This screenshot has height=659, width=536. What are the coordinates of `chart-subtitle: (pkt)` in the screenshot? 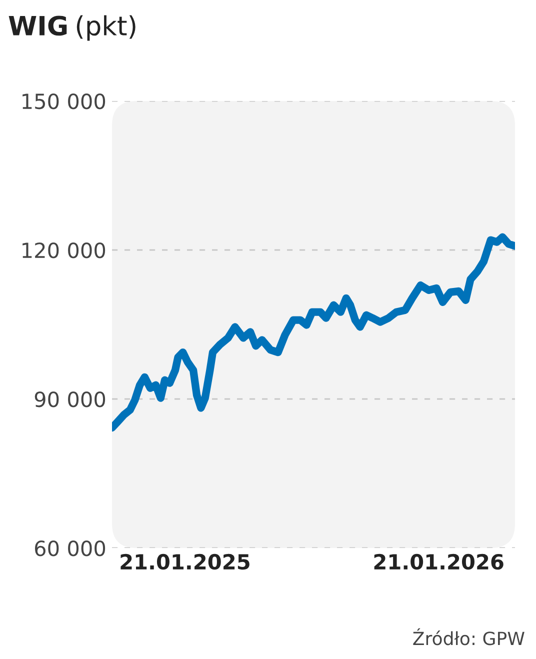 It's located at (106, 28).